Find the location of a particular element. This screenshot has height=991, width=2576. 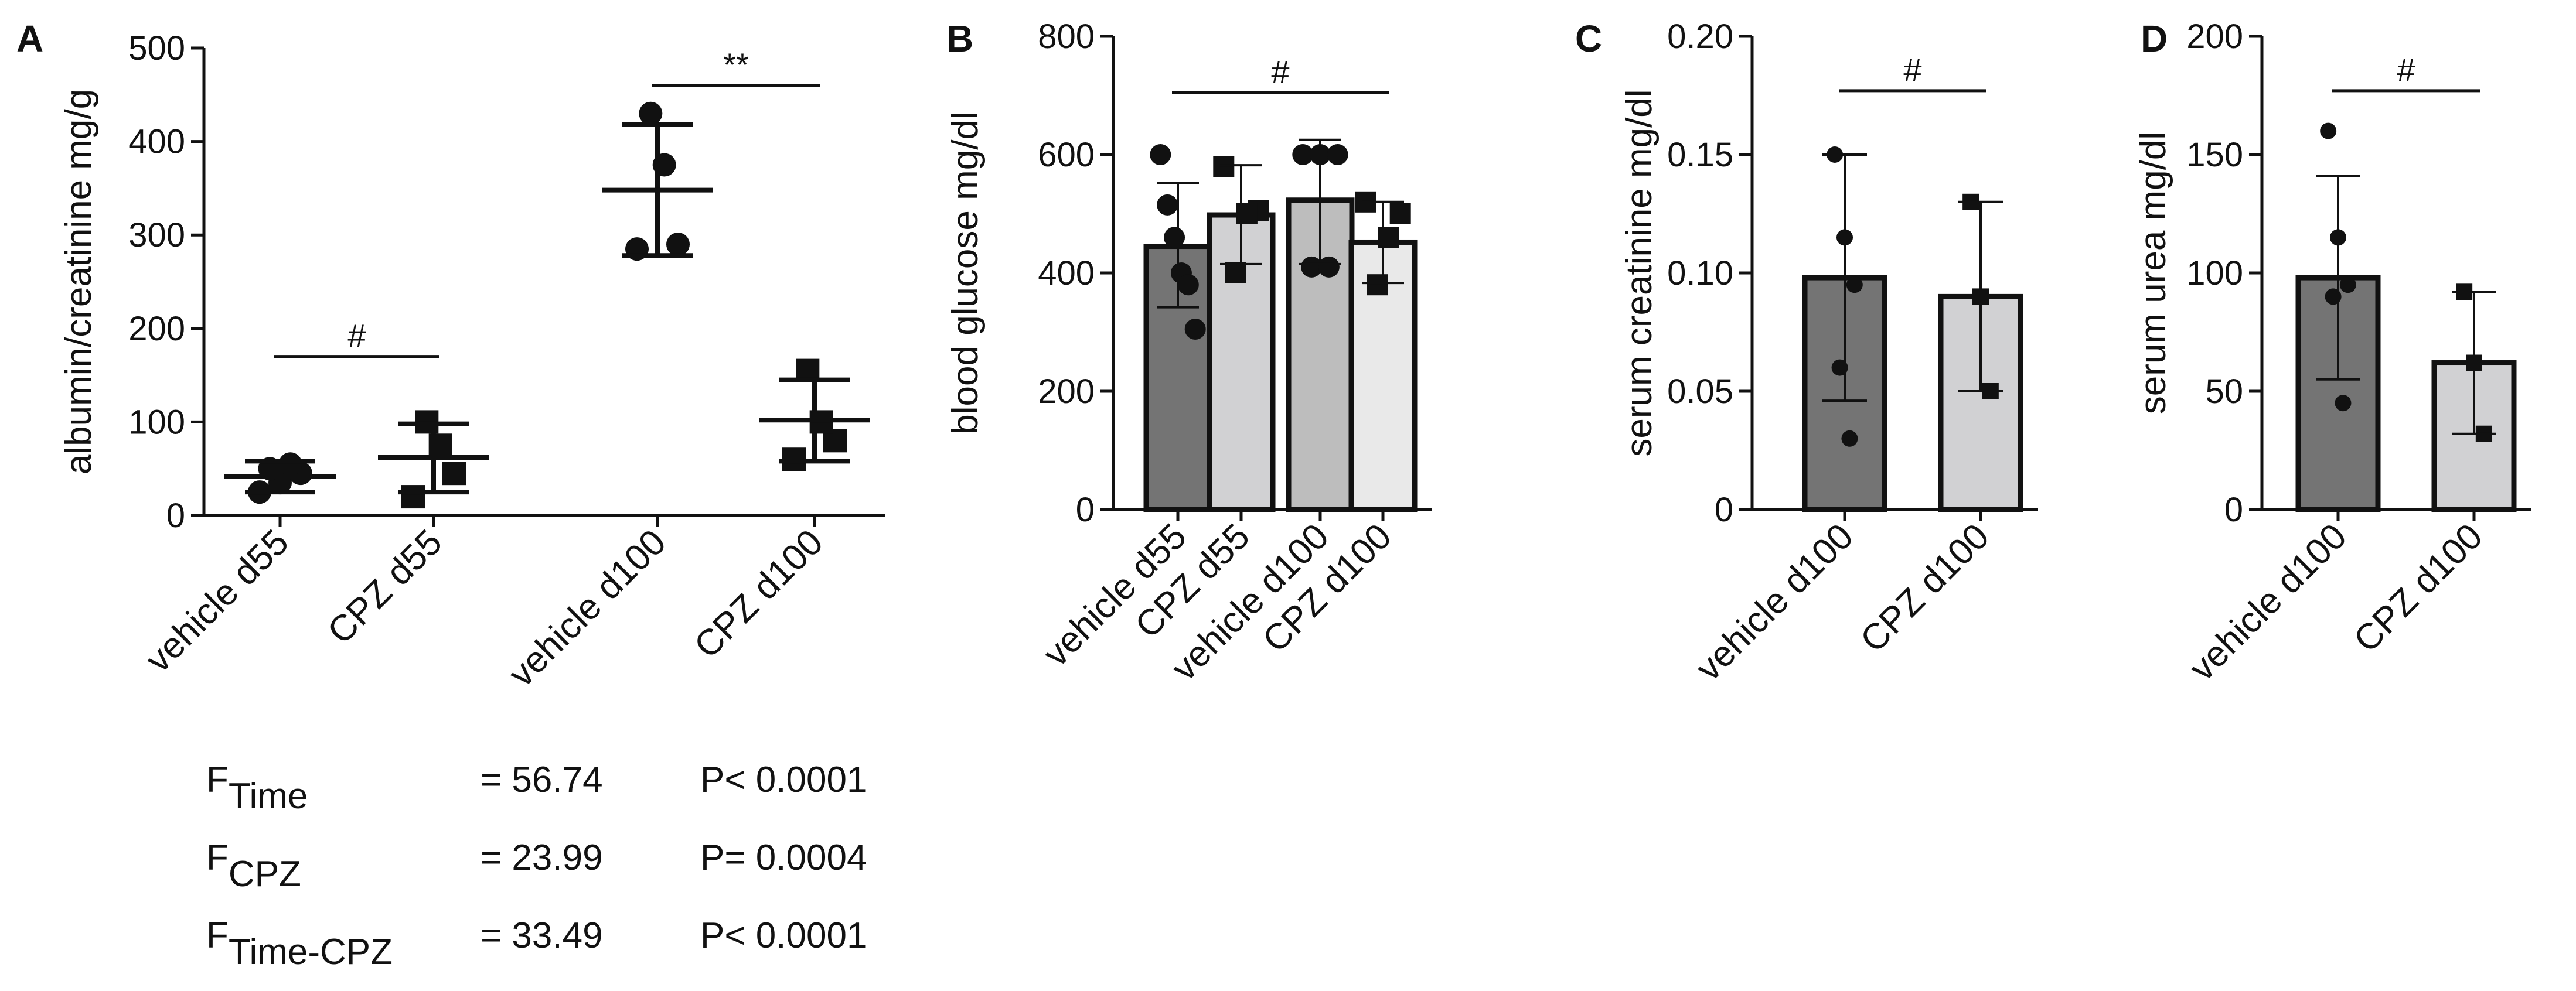

stat-name-subscript: Time-CPZ is located at coordinates (311, 952).